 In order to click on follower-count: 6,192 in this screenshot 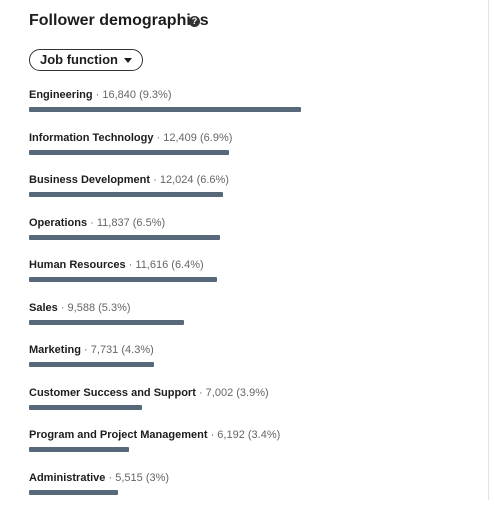, I will do `click(231, 435)`.